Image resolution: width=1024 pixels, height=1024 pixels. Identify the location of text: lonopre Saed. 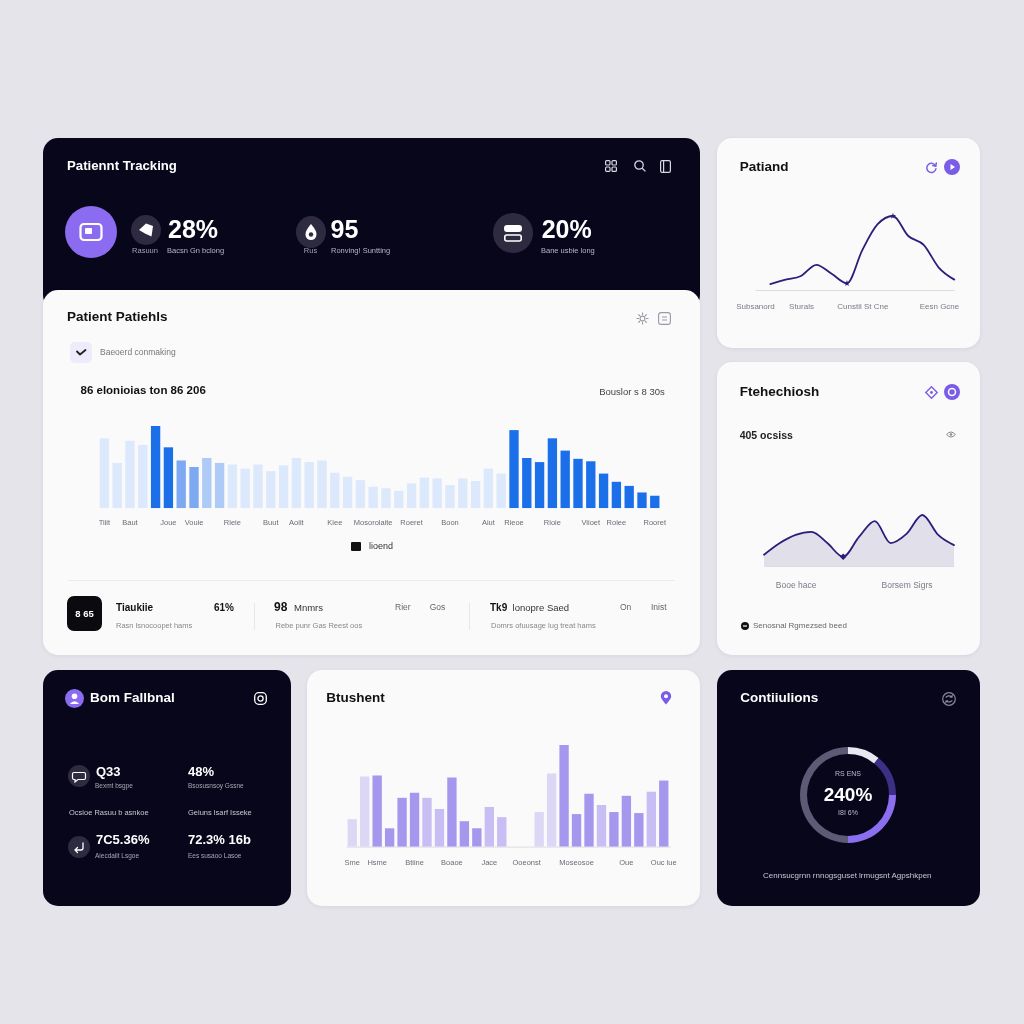
(541, 607).